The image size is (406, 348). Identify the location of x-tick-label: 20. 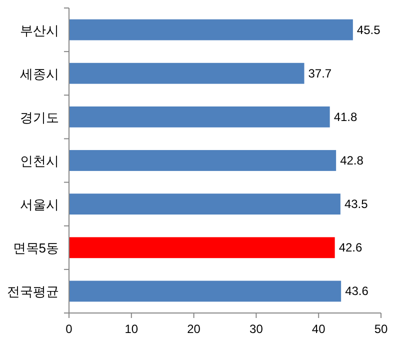
(194, 329).